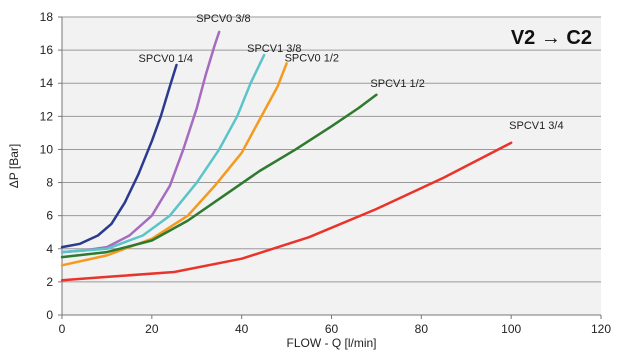 This screenshot has height=356, width=629. I want to click on x-axis-label: FLOW - Q [l/min], so click(332, 343).